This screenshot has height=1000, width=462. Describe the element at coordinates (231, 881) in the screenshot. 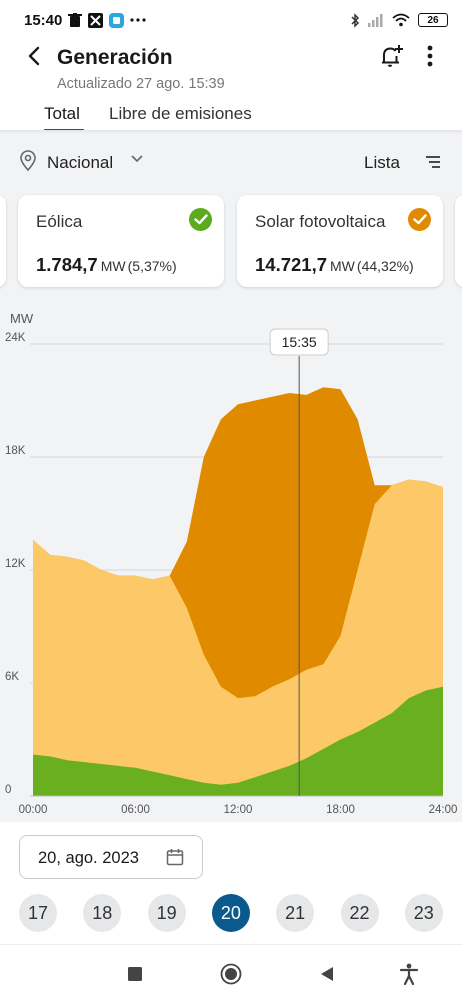

I see `date-section: 20, ago. 2023 17 18 19 20 21 22 23` at that location.